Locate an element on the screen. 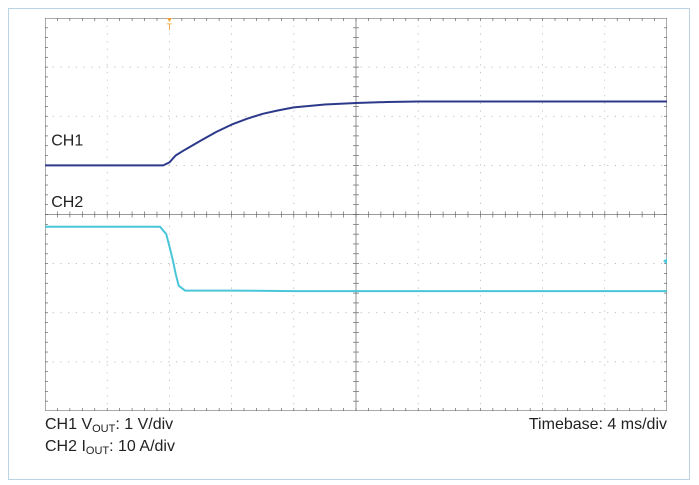 This screenshot has width=699, height=485. trigger-marker-label: T is located at coordinates (170, 27).